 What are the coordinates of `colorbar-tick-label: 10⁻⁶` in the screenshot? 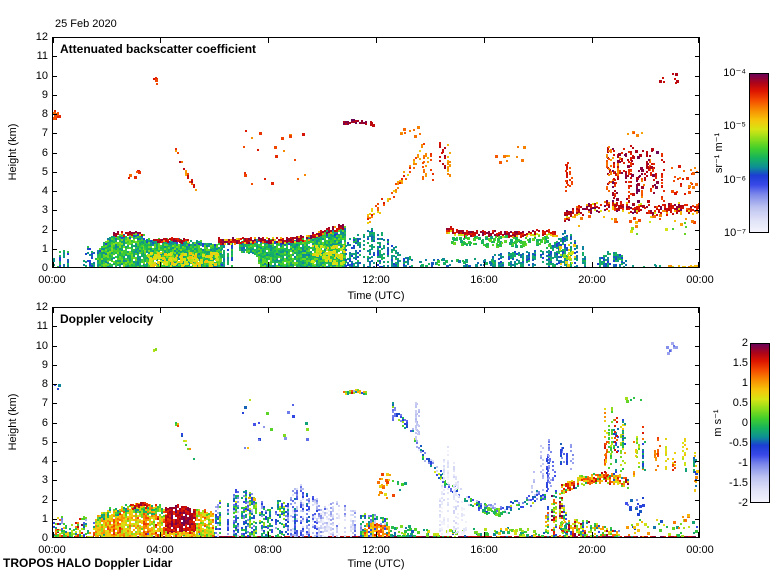 It's located at (734, 179).